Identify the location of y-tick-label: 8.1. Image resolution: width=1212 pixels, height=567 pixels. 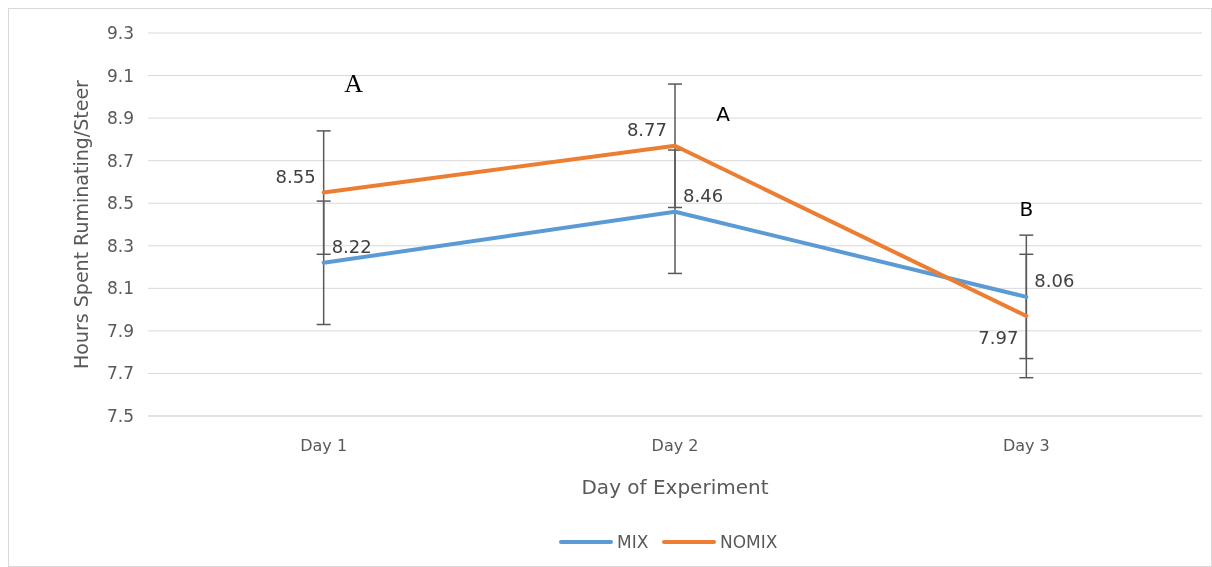
(120, 288).